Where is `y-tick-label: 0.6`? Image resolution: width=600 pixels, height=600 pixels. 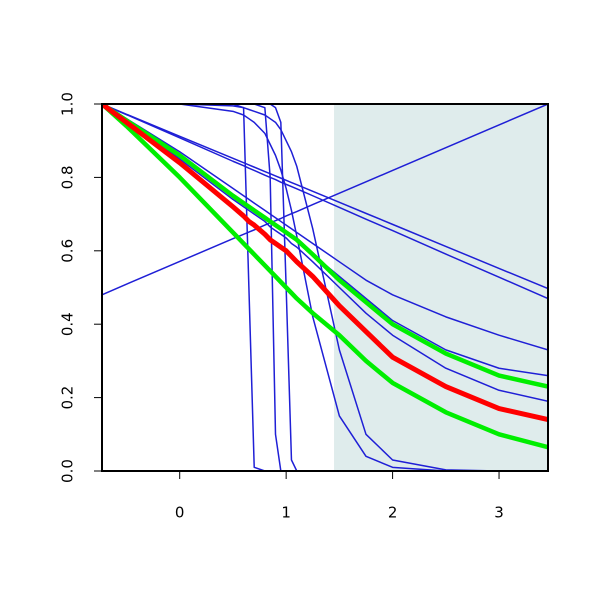 y-tick-label: 0.6 is located at coordinates (68, 251).